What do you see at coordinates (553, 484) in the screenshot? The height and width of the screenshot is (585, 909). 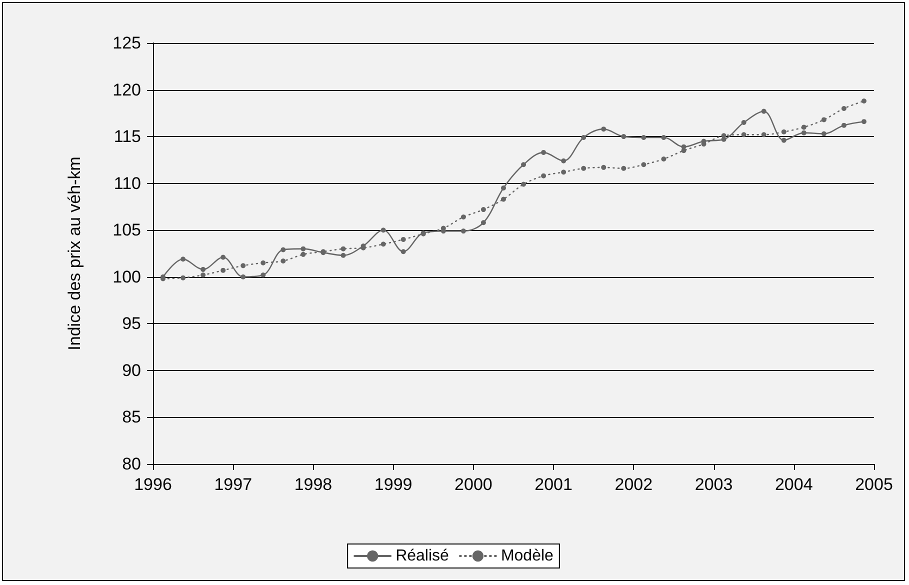 I see `x-tick-label: 2001` at bounding box center [553, 484].